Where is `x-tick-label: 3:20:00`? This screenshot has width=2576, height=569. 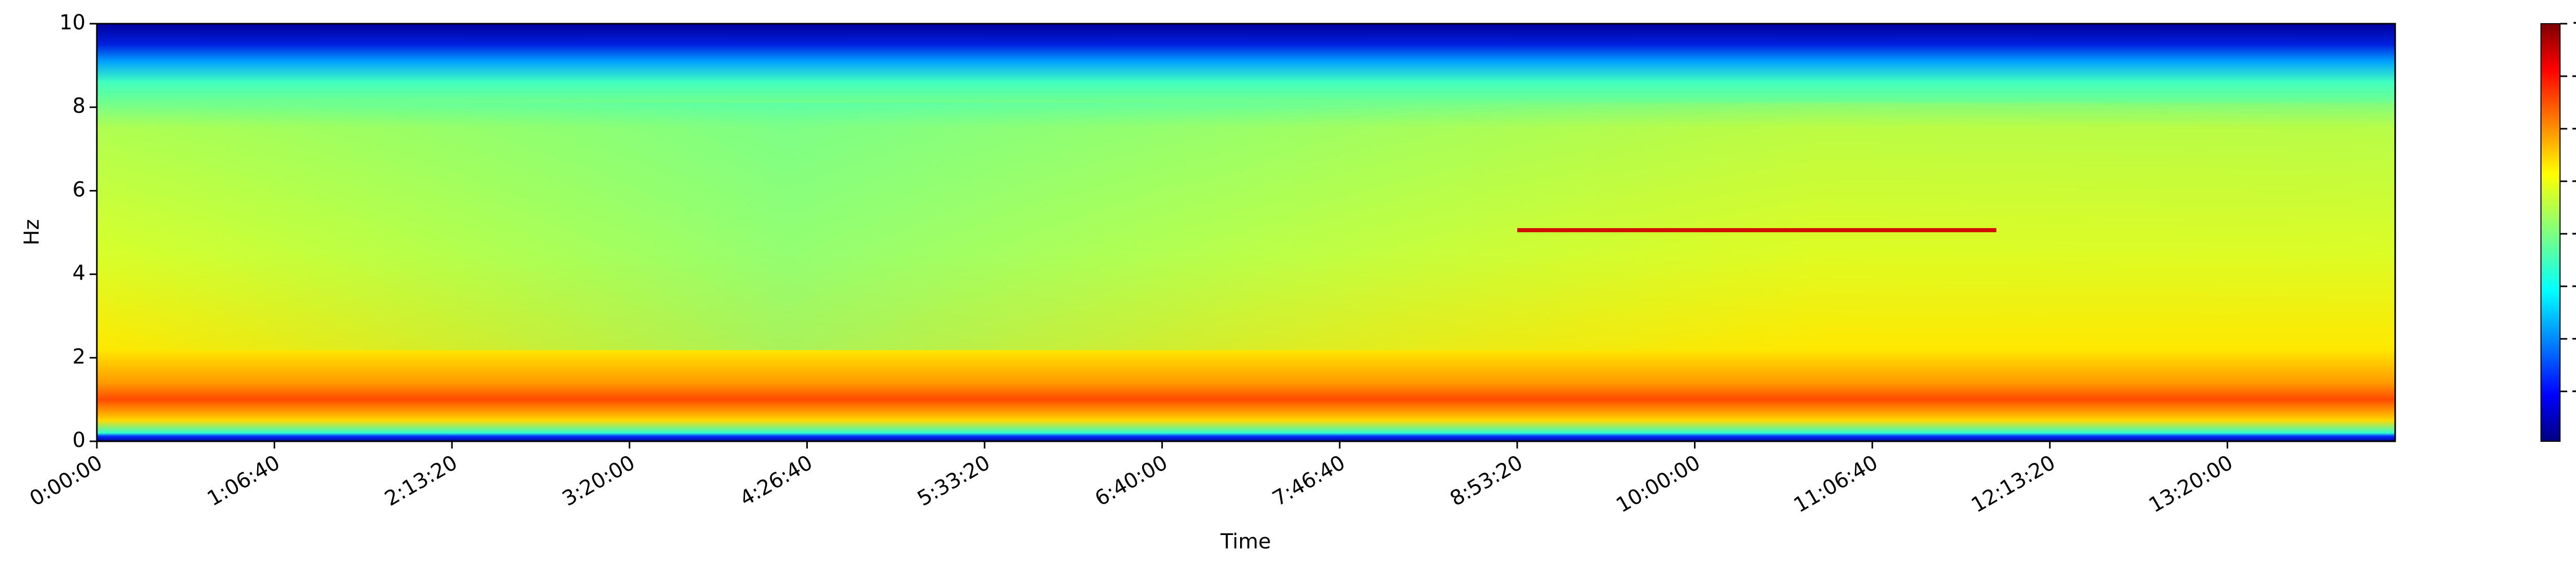 x-tick-label: 3:20:00 is located at coordinates (598, 481).